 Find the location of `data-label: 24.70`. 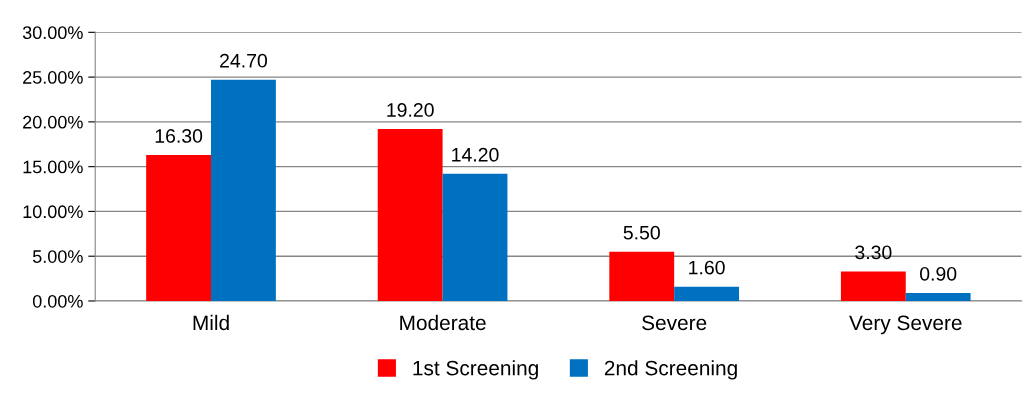

data-label: 24.70 is located at coordinates (243, 60).